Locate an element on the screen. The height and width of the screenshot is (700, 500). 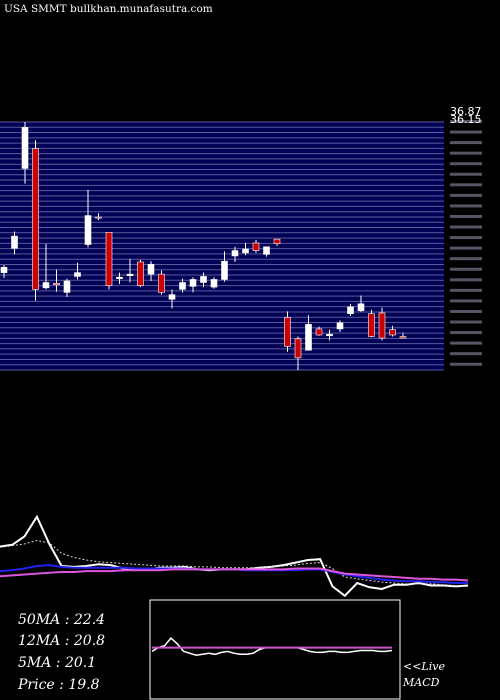
ma12-readout: 12MA : 20.8 is located at coordinates (62, 641).